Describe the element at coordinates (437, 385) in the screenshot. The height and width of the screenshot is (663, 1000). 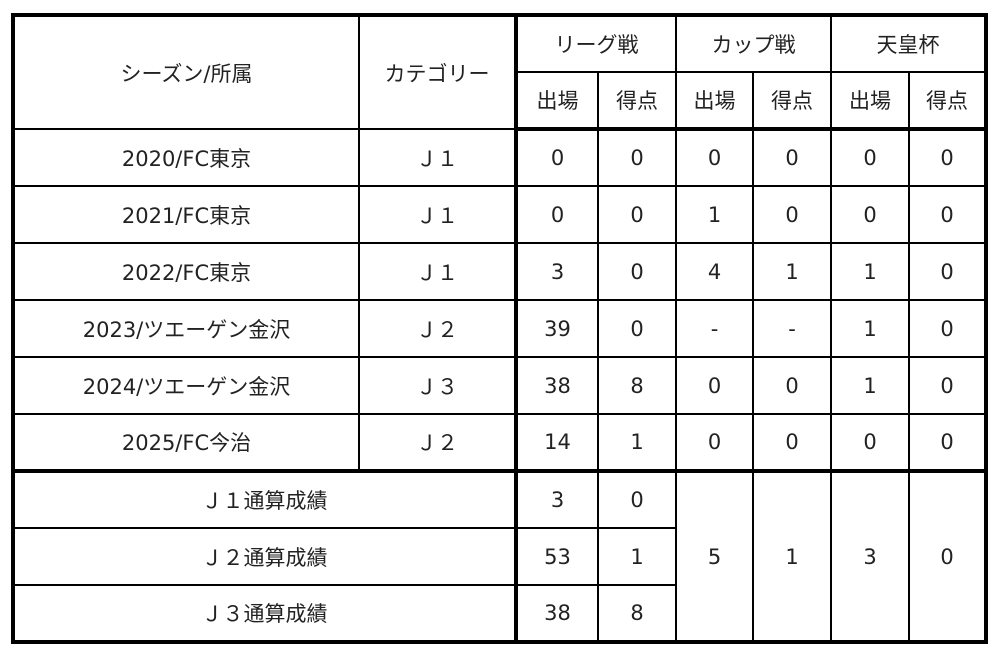
I see `category-cell: Ｊ３` at that location.